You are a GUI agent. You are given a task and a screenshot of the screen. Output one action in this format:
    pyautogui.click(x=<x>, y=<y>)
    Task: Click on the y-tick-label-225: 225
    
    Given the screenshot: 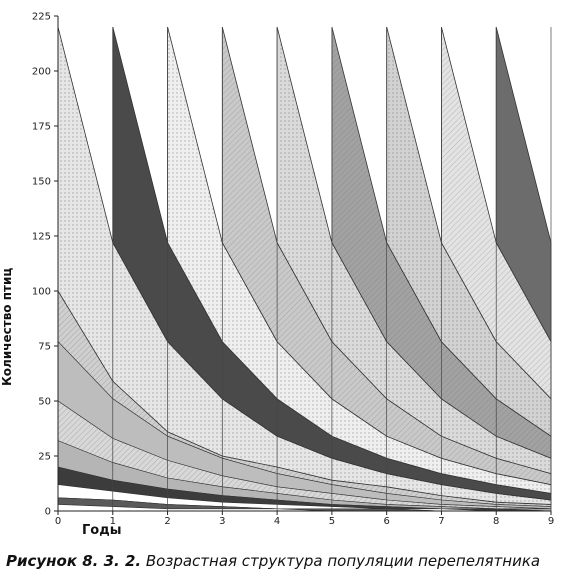 What is the action you would take?
    pyautogui.click(x=41, y=17)
    